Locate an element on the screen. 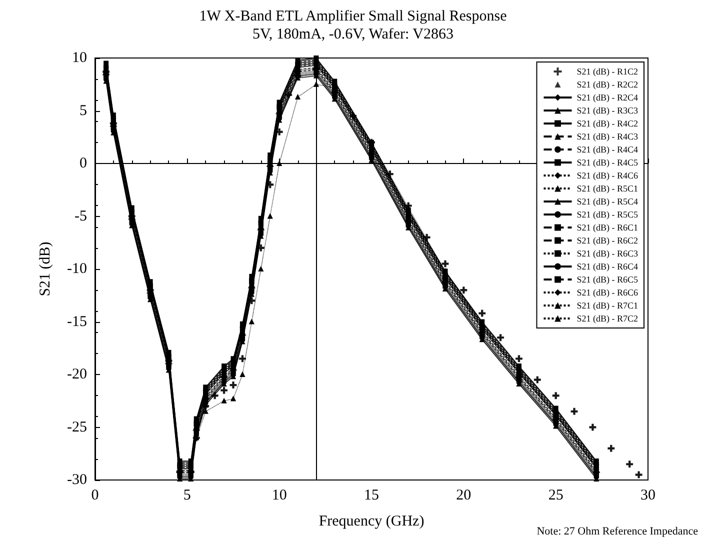 The height and width of the screenshot is (555, 706). legend-label: S21 (dB) - R6C2 is located at coordinates (607, 241).